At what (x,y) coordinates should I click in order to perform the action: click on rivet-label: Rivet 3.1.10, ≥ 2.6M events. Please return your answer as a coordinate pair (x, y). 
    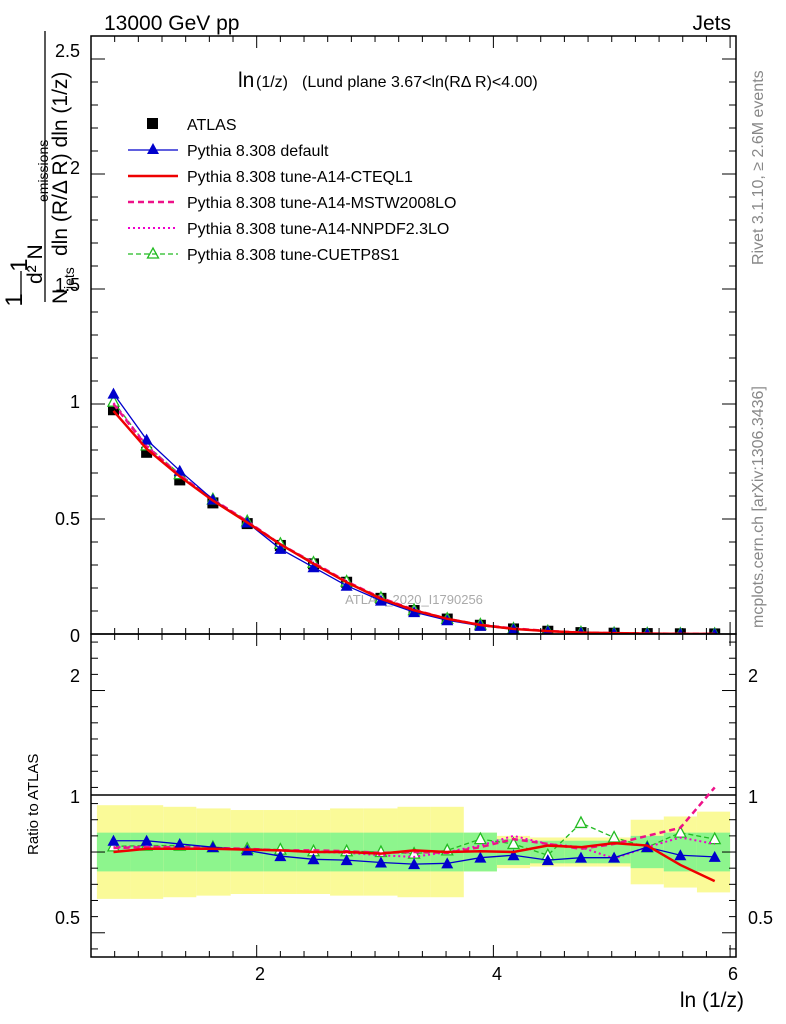
    Looking at the image, I should click on (758, 167).